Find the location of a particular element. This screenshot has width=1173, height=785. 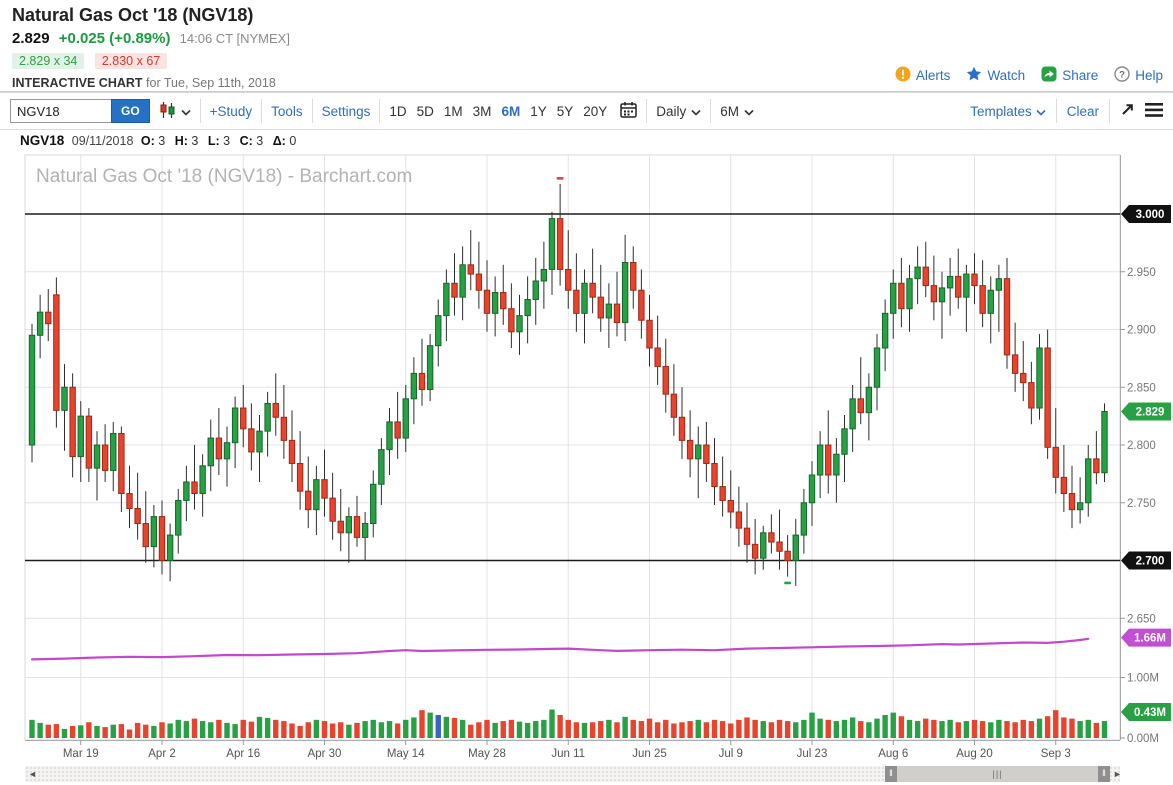

range-buttons: 1D 5D 1M 3M 6M 1Y 5Y 20Y is located at coordinates (498, 111).